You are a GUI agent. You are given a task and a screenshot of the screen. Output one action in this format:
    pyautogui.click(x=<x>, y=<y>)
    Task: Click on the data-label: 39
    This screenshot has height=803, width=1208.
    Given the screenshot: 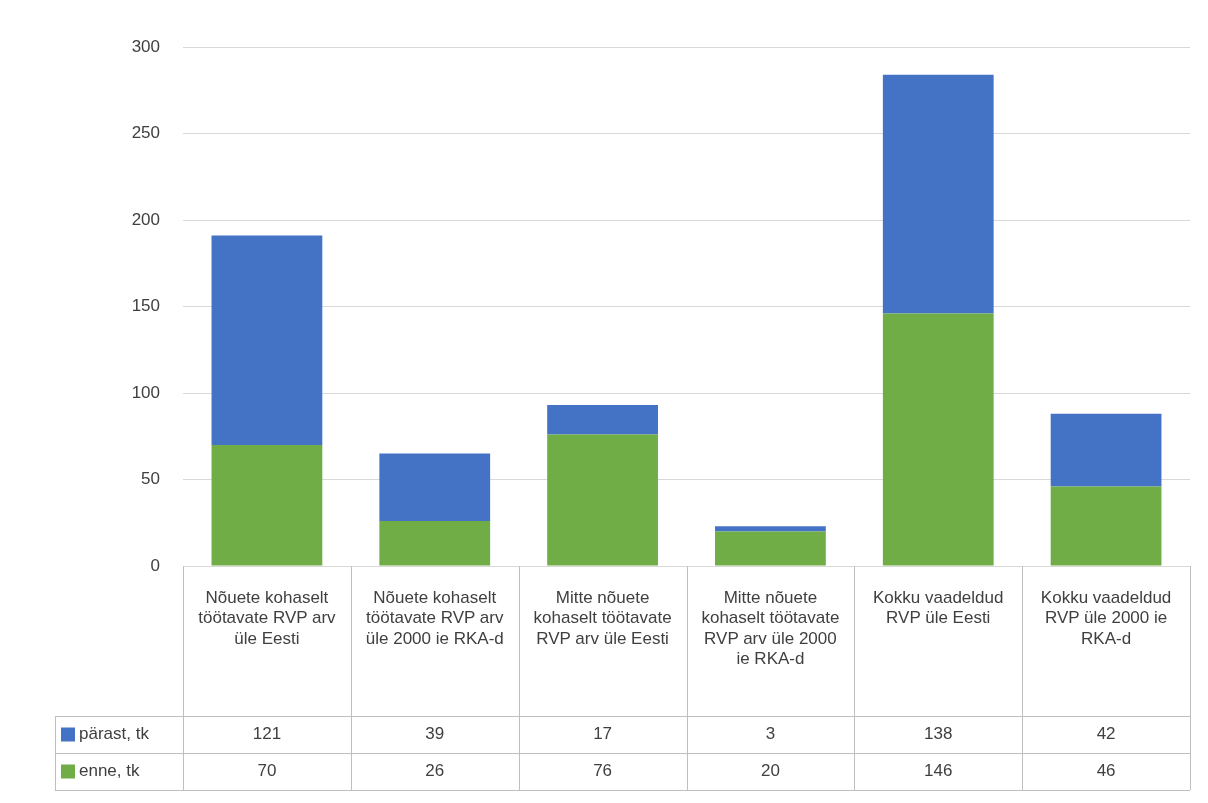 What is the action you would take?
    pyautogui.click(x=435, y=734)
    